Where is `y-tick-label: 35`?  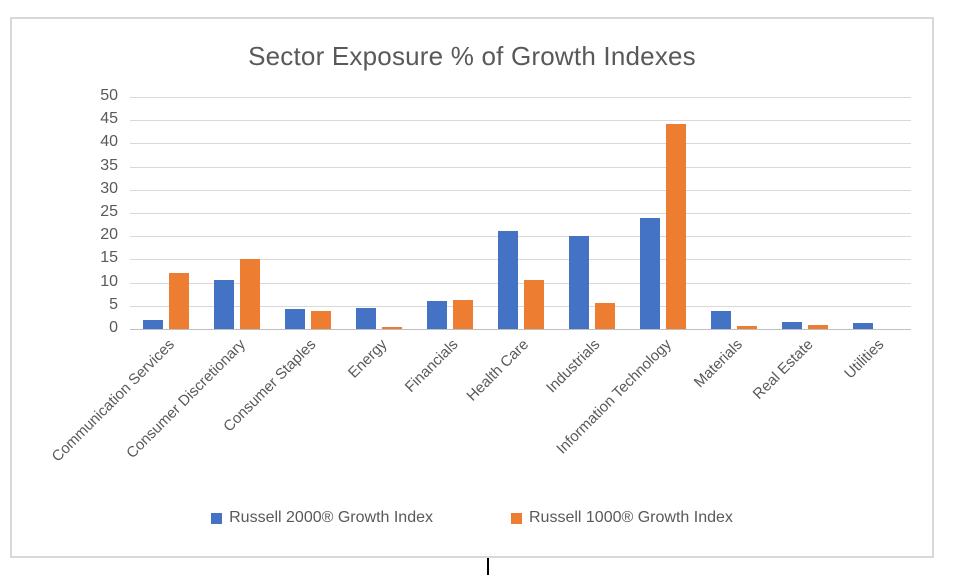
y-tick-label: 35 is located at coordinates (109, 165).